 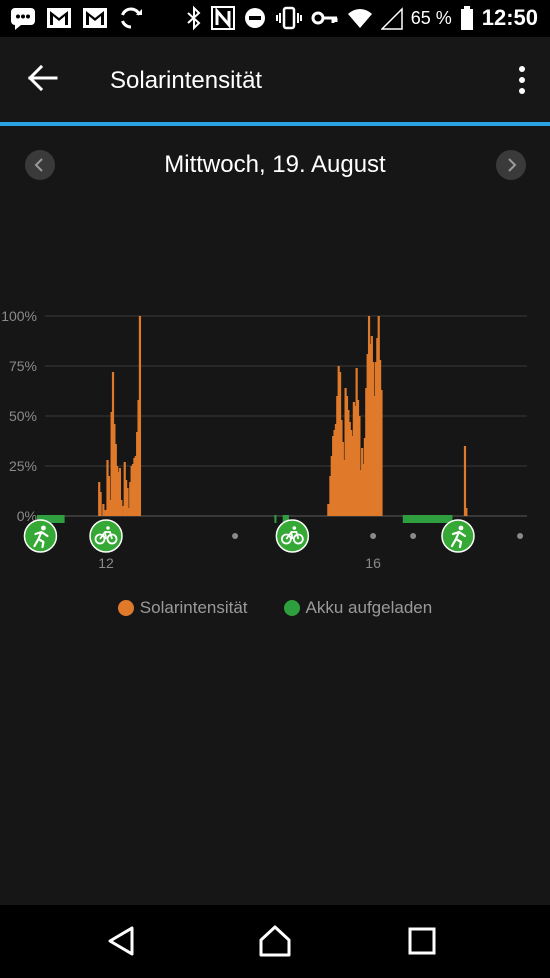 I want to click on notification-icons, so click(x=77, y=18).